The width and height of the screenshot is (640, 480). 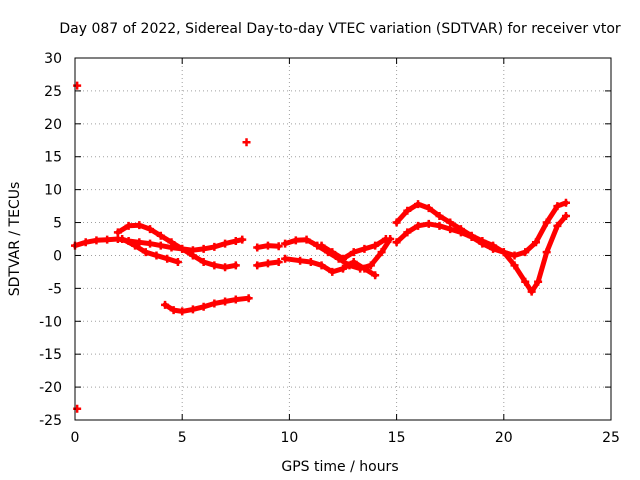 I want to click on y-tick-label: -10, so click(x=50, y=322).